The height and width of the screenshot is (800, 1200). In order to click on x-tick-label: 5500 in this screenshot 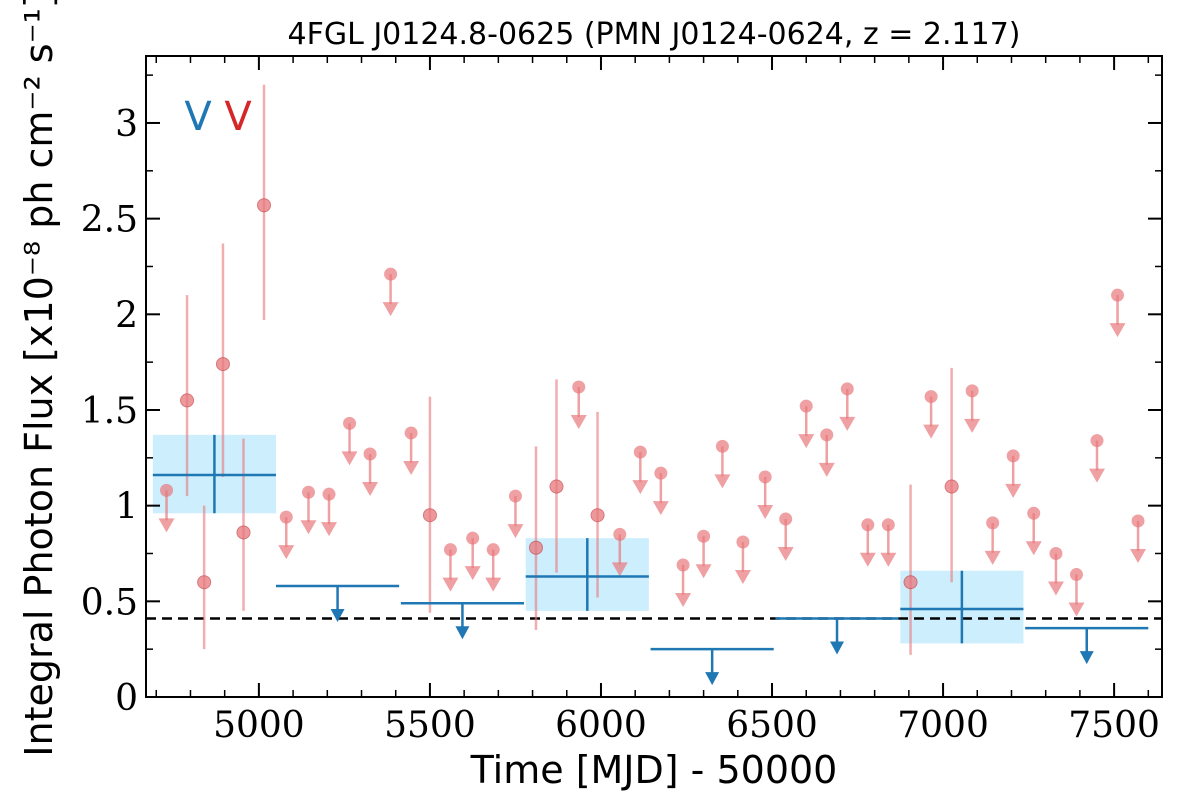, I will do `click(430, 725)`.